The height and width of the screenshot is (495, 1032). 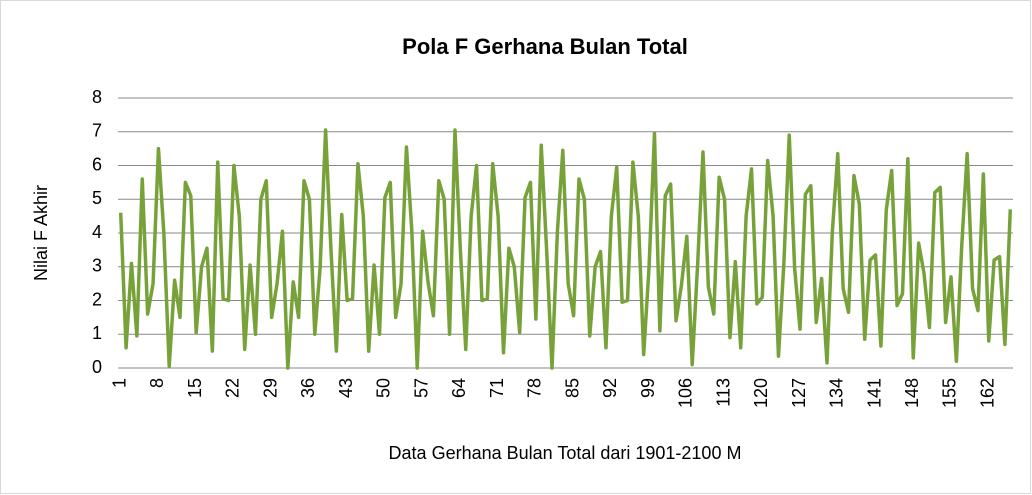 What do you see at coordinates (97, 131) in the screenshot?
I see `y-tick-label: 7` at bounding box center [97, 131].